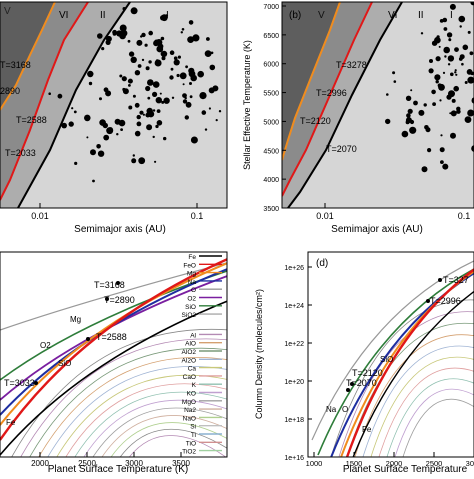  I want to click on annotation-c-4: O2, so click(45, 345).